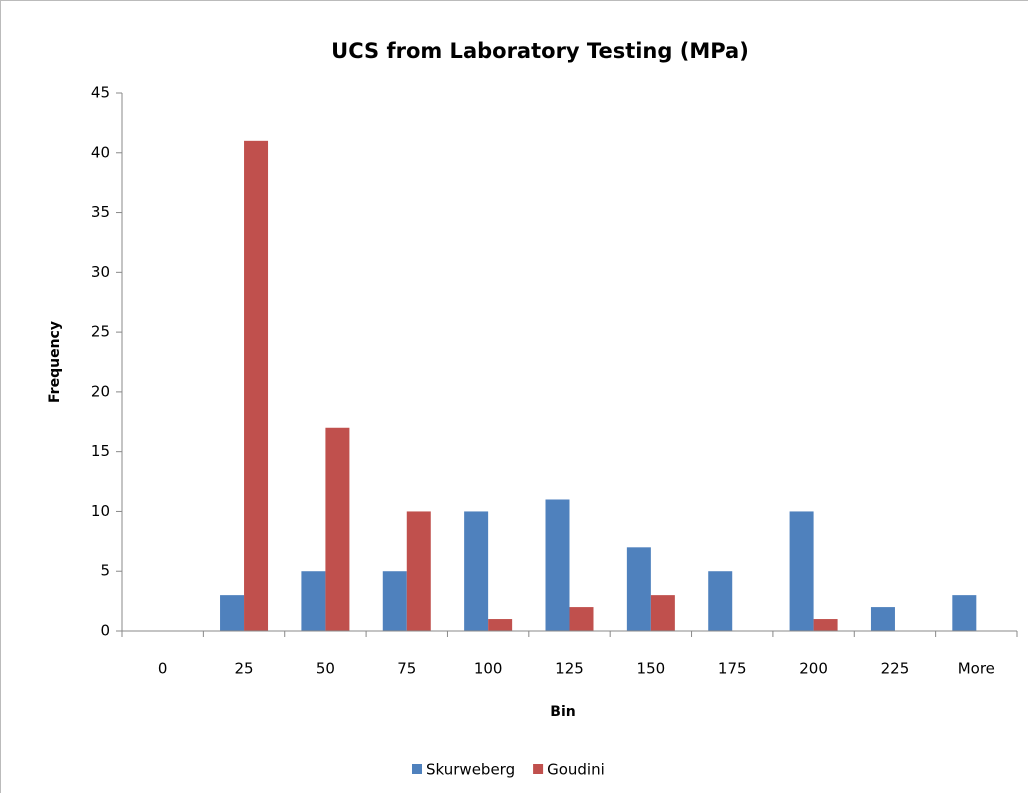  I want to click on y-tick-label: 15, so click(100, 451).